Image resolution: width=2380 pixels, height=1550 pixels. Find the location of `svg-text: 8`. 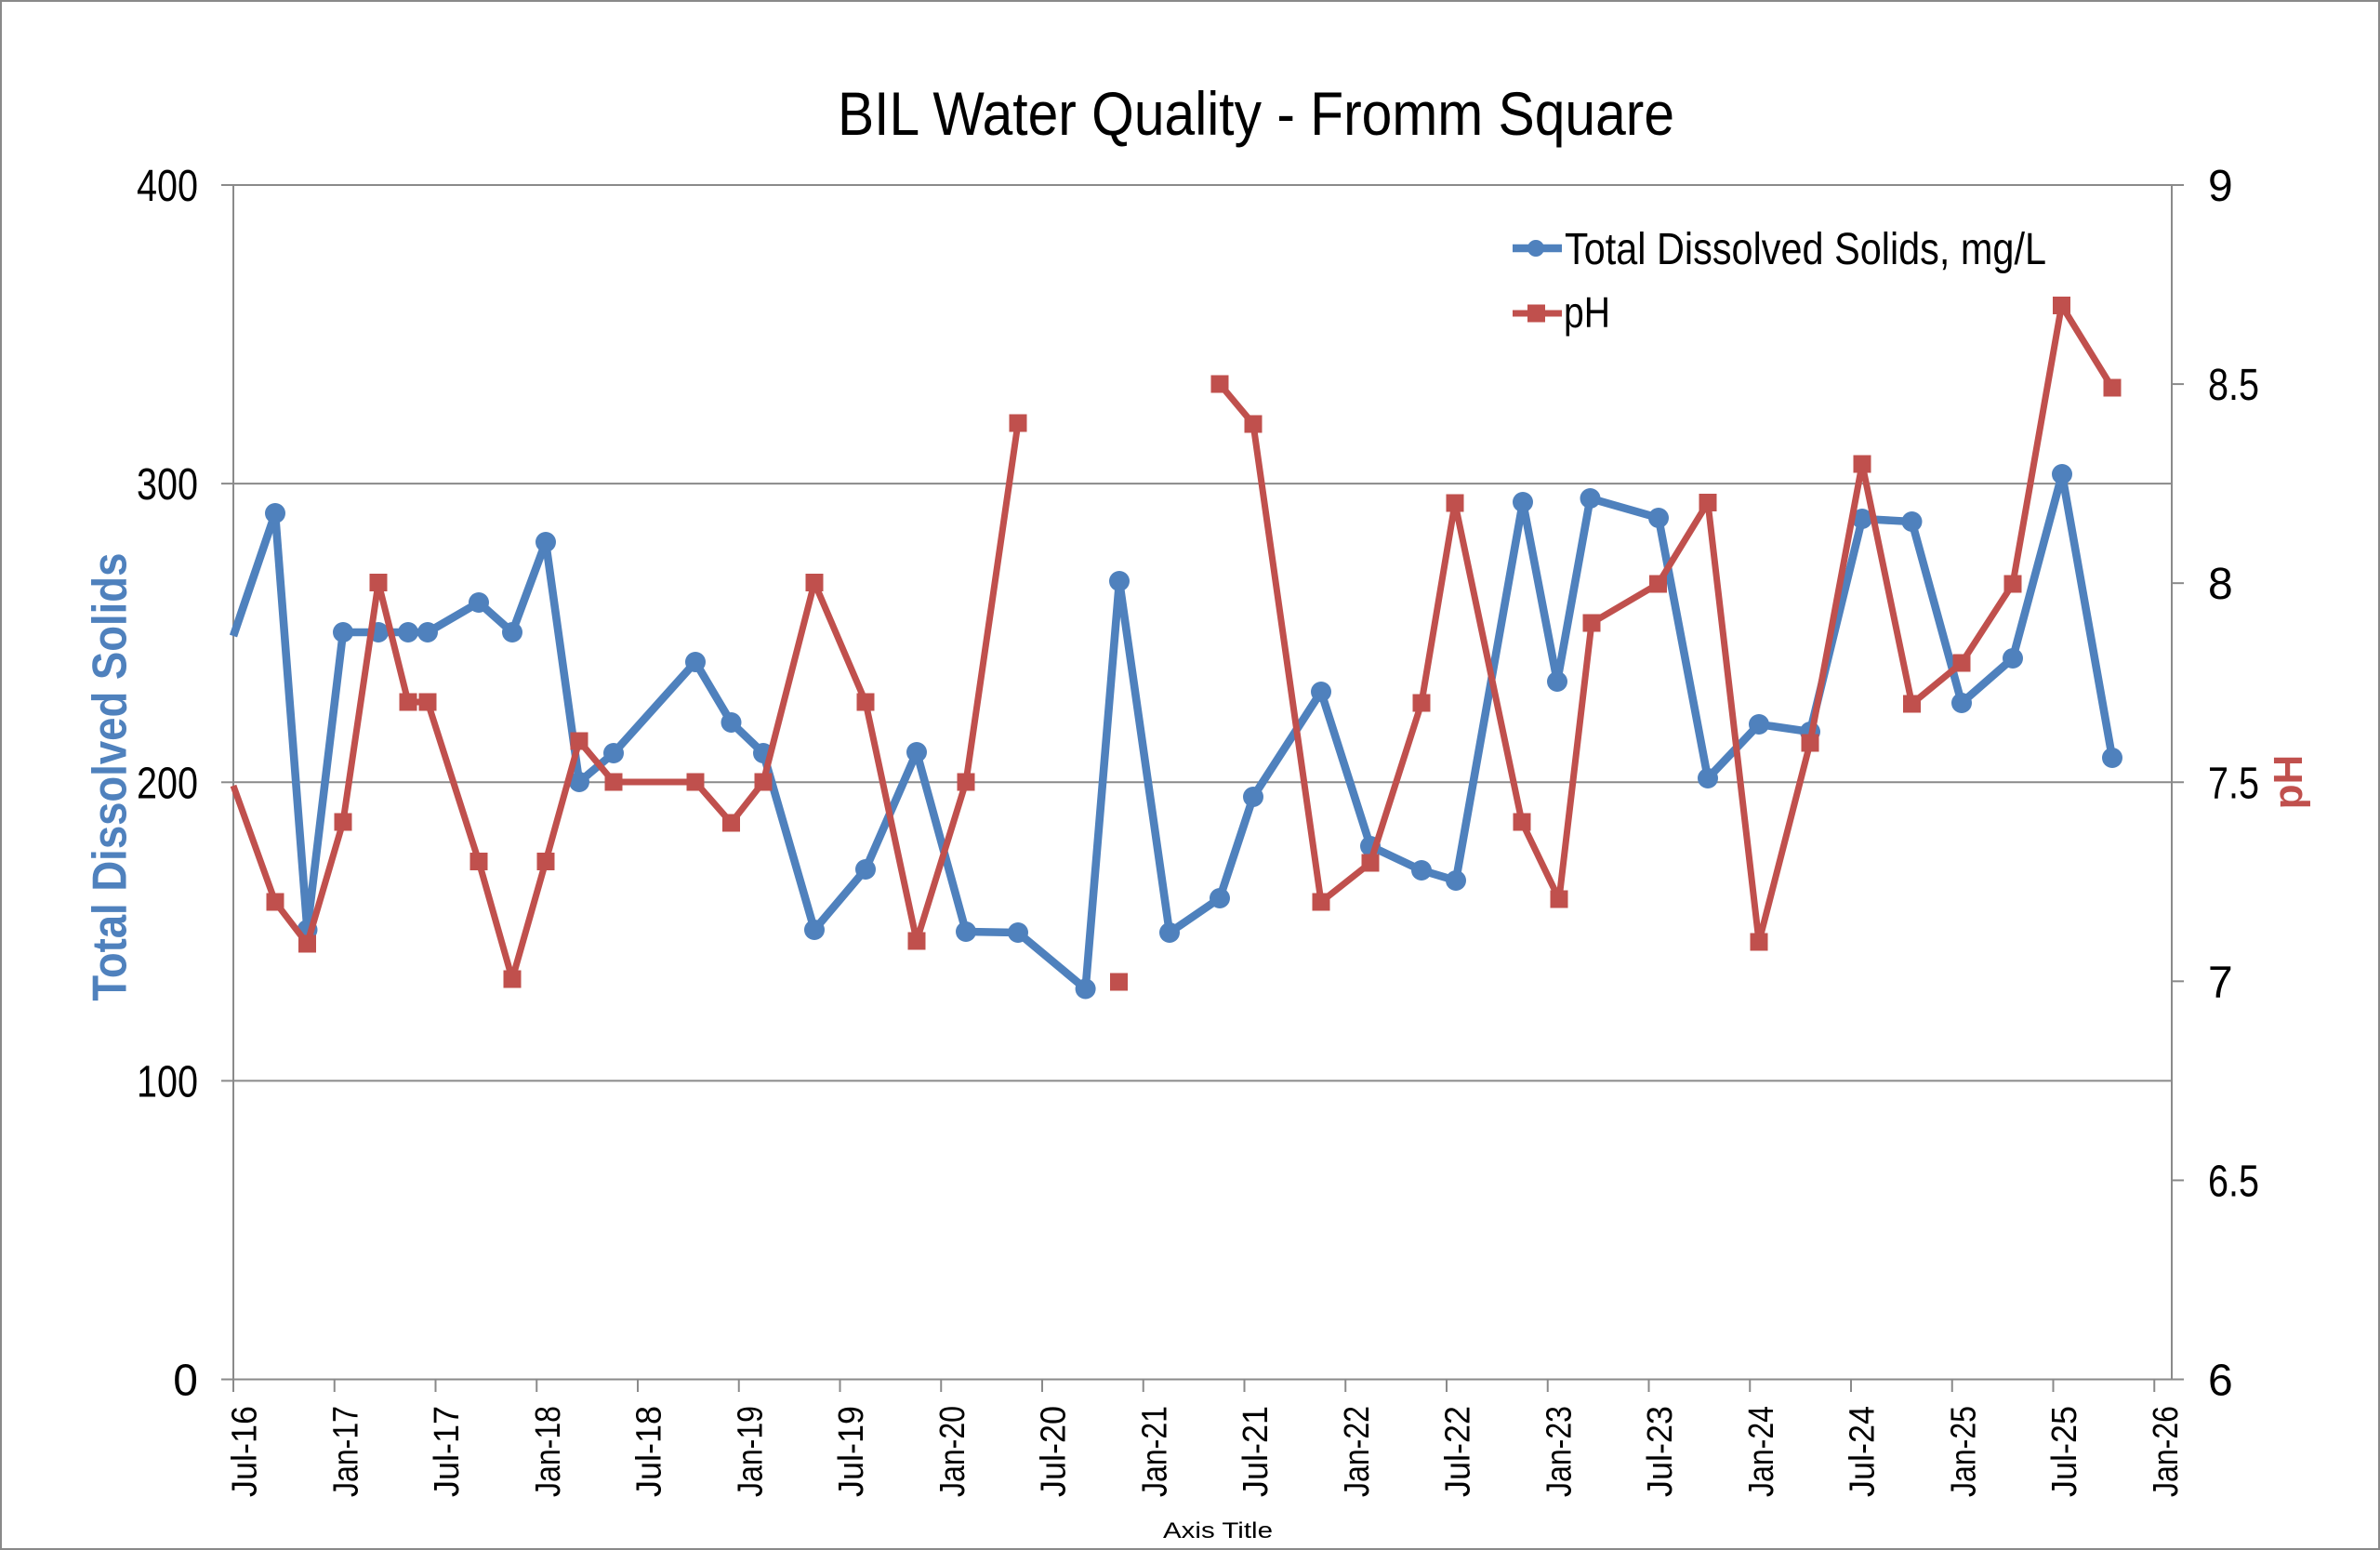

svg-text: 8 is located at coordinates (2220, 584).